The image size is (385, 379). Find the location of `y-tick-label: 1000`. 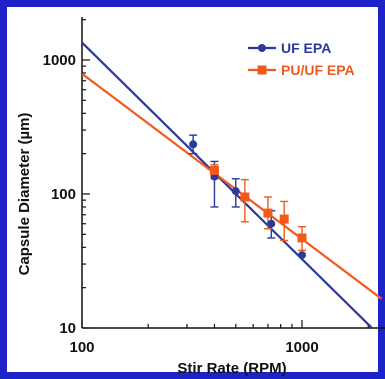

y-tick-label: 1000 is located at coordinates (59, 60).